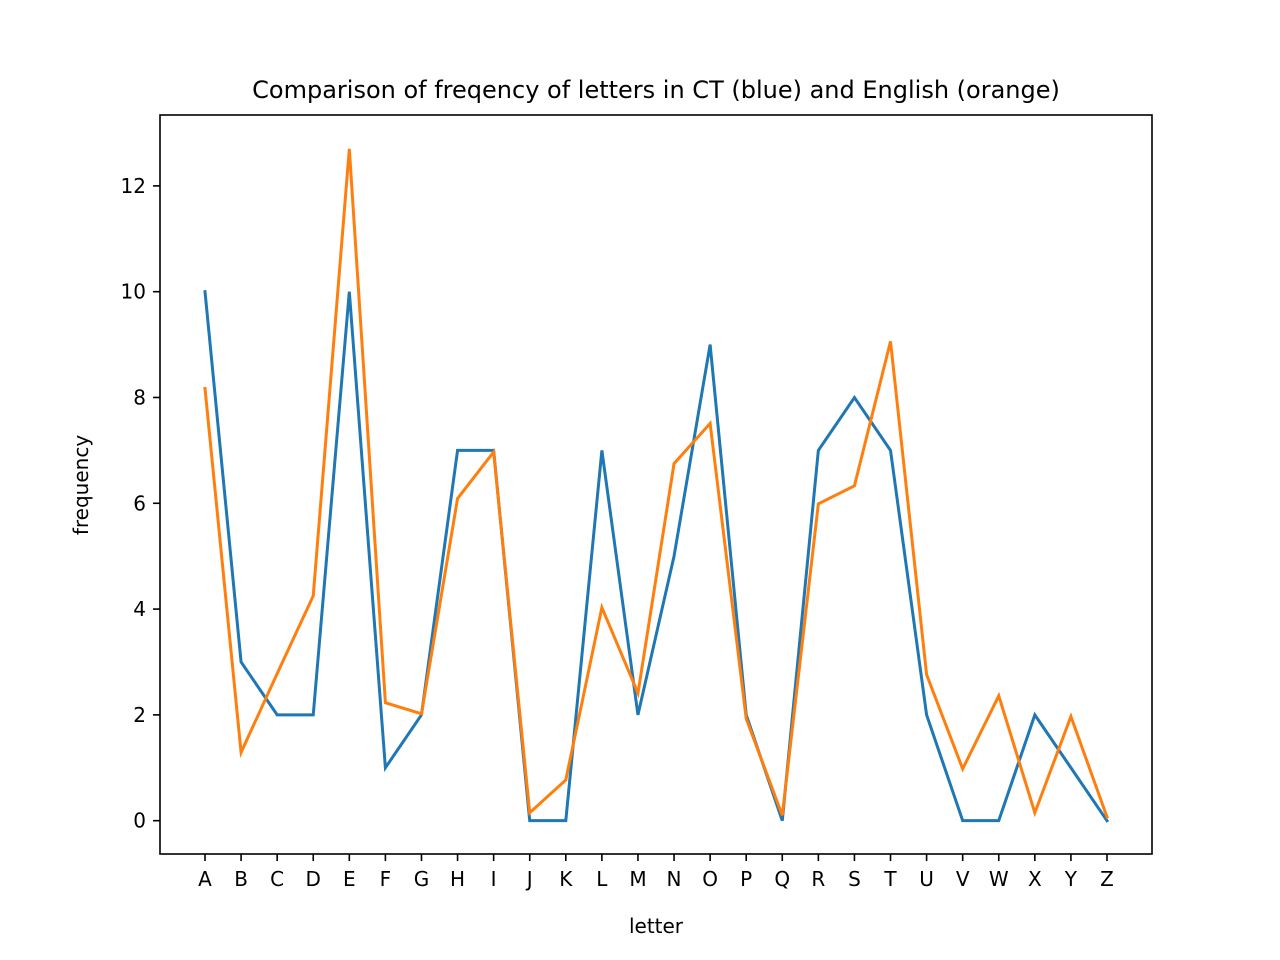  What do you see at coordinates (1035, 879) in the screenshot?
I see `x-tick-label: X` at bounding box center [1035, 879].